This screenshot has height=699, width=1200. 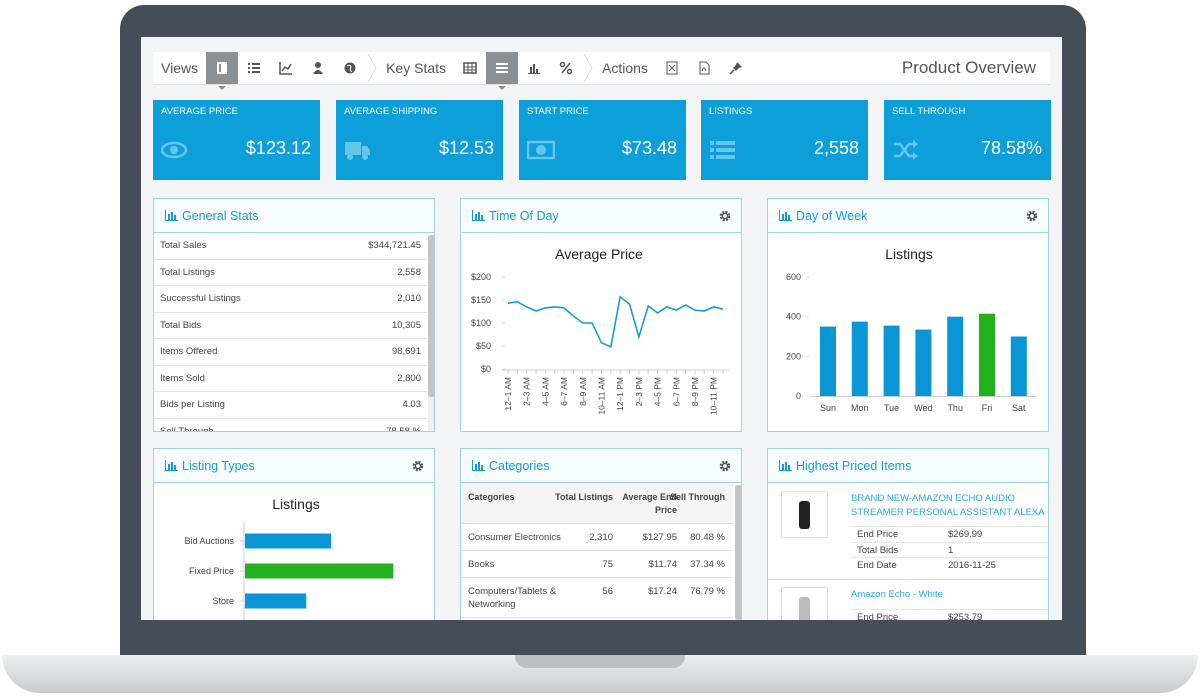 I want to click on stat-value: 78.58%, so click(x=1011, y=148).